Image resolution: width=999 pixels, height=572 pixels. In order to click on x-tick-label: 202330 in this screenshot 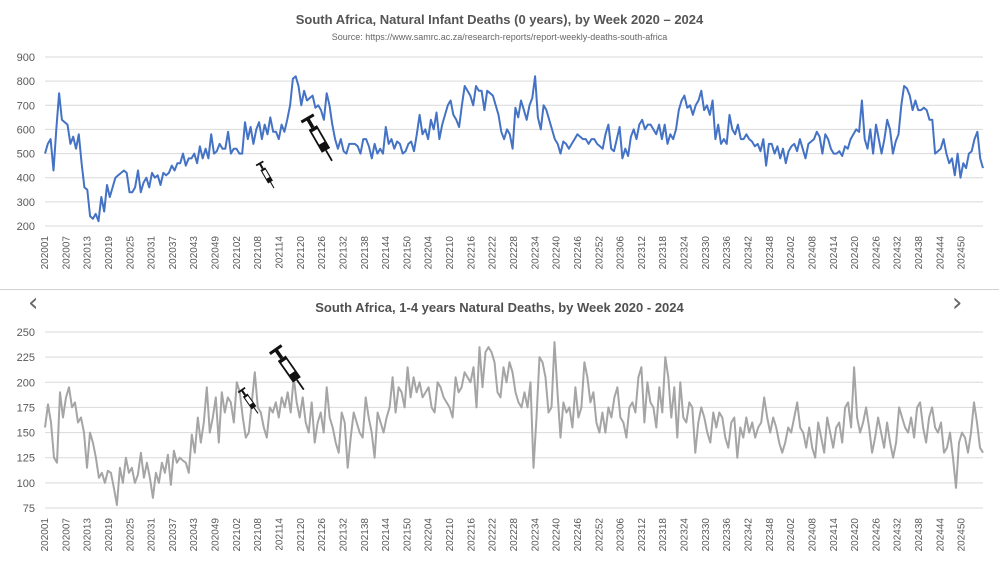, I will do `click(706, 253)`.